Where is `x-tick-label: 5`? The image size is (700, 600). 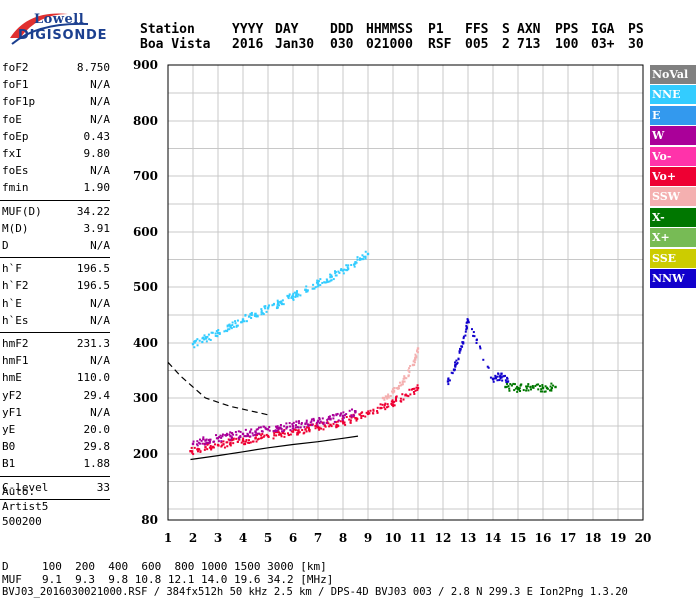
x-tick-label: 5 is located at coordinates (268, 538).